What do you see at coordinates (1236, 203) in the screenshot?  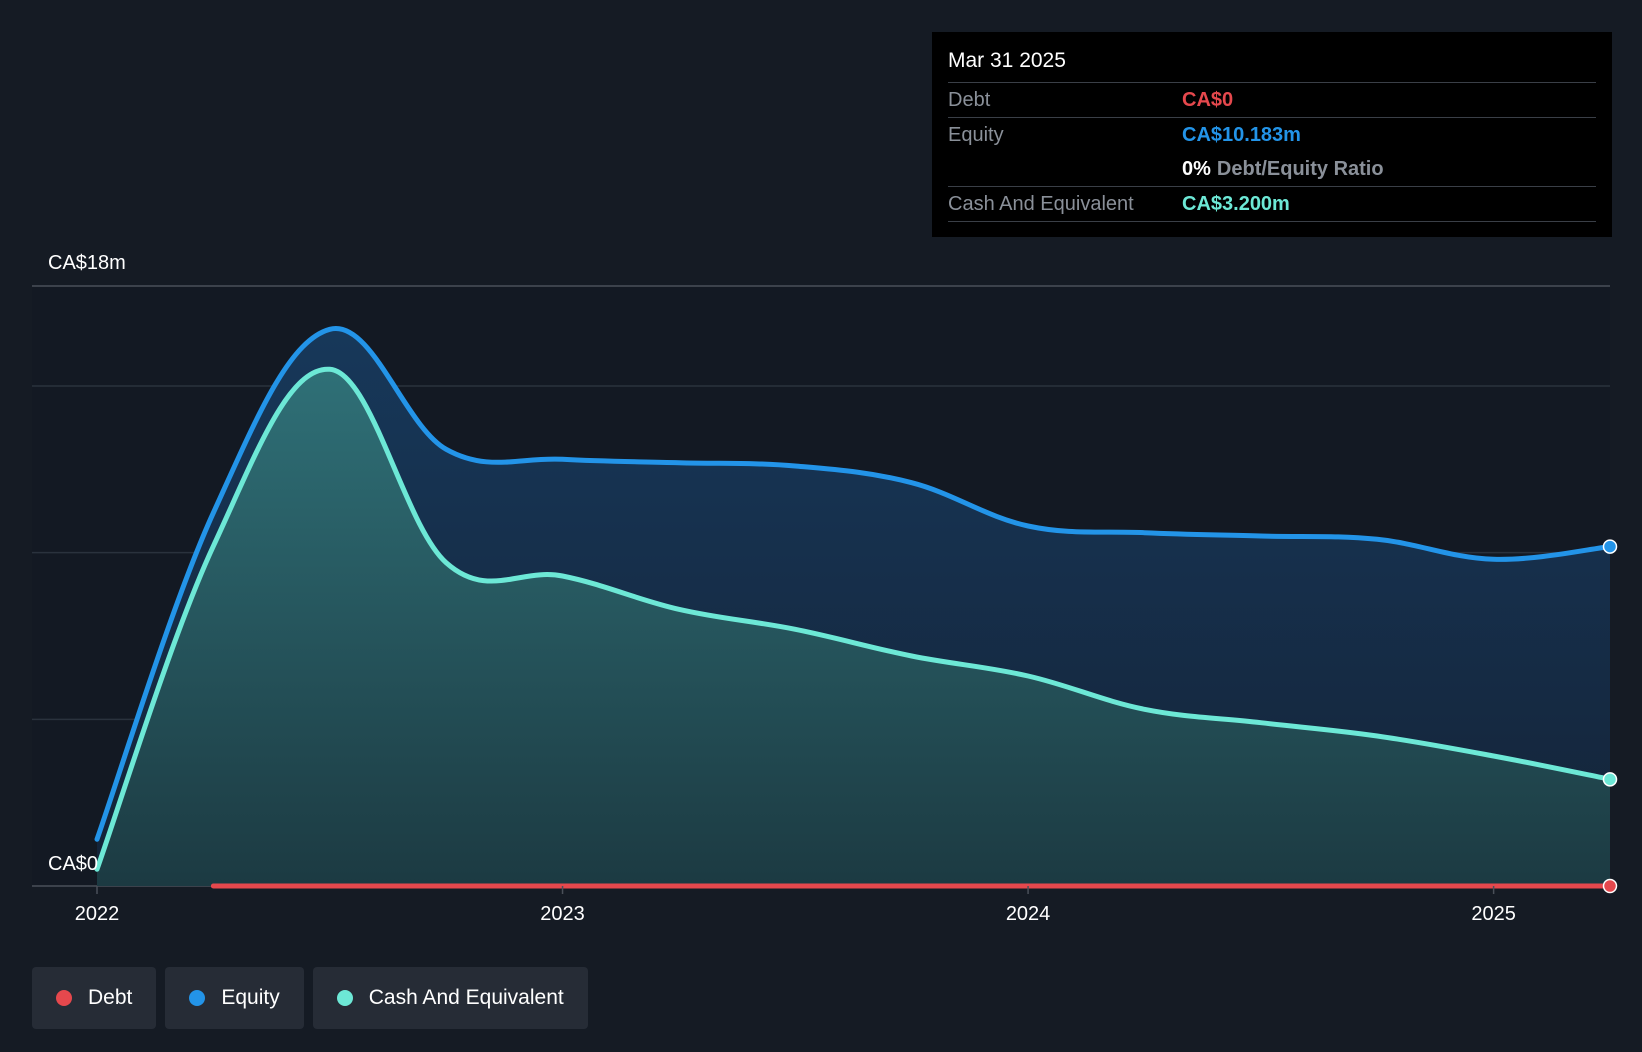 I see `tooltip-cash-value: CA$3.200m` at bounding box center [1236, 203].